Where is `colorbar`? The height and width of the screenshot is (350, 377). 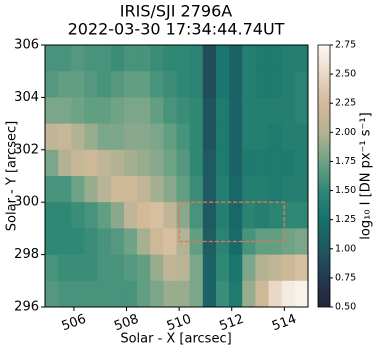 colorbar is located at coordinates (324, 176).